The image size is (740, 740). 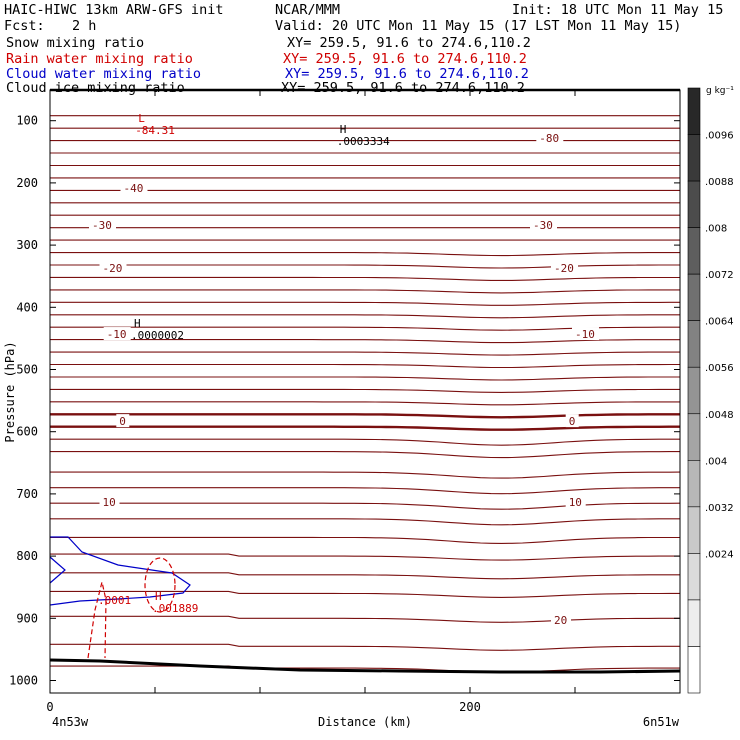 I want to click on y-tick-label: 600, so click(x=27, y=432).